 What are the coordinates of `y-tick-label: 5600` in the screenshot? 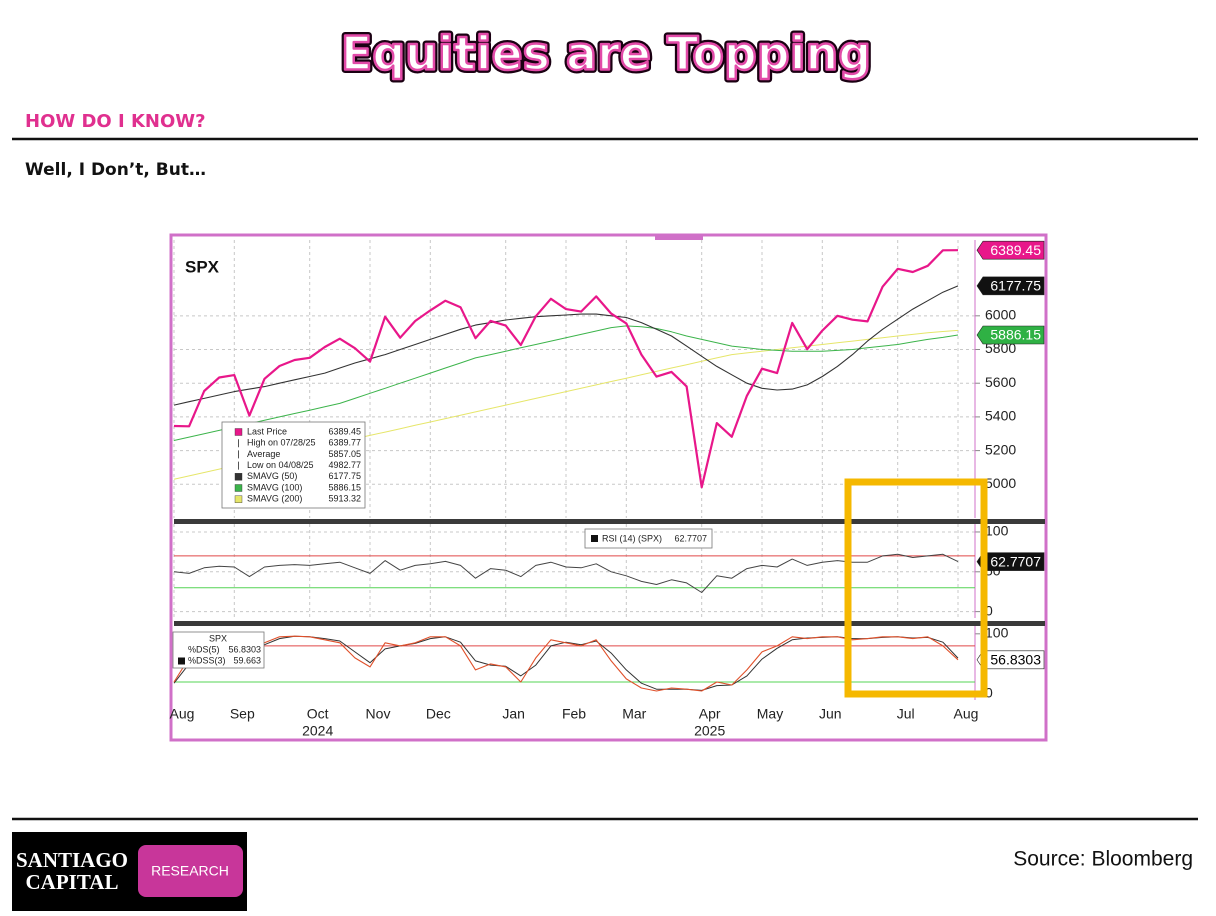 It's located at (1000, 382).